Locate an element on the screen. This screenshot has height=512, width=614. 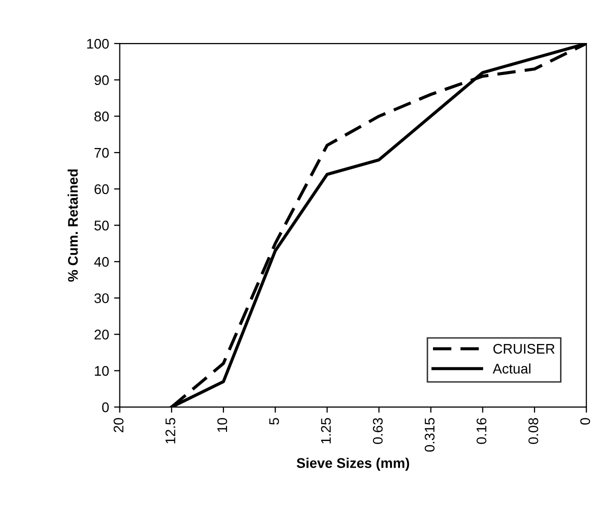
x-tick-label: 0 is located at coordinates (585, 421).